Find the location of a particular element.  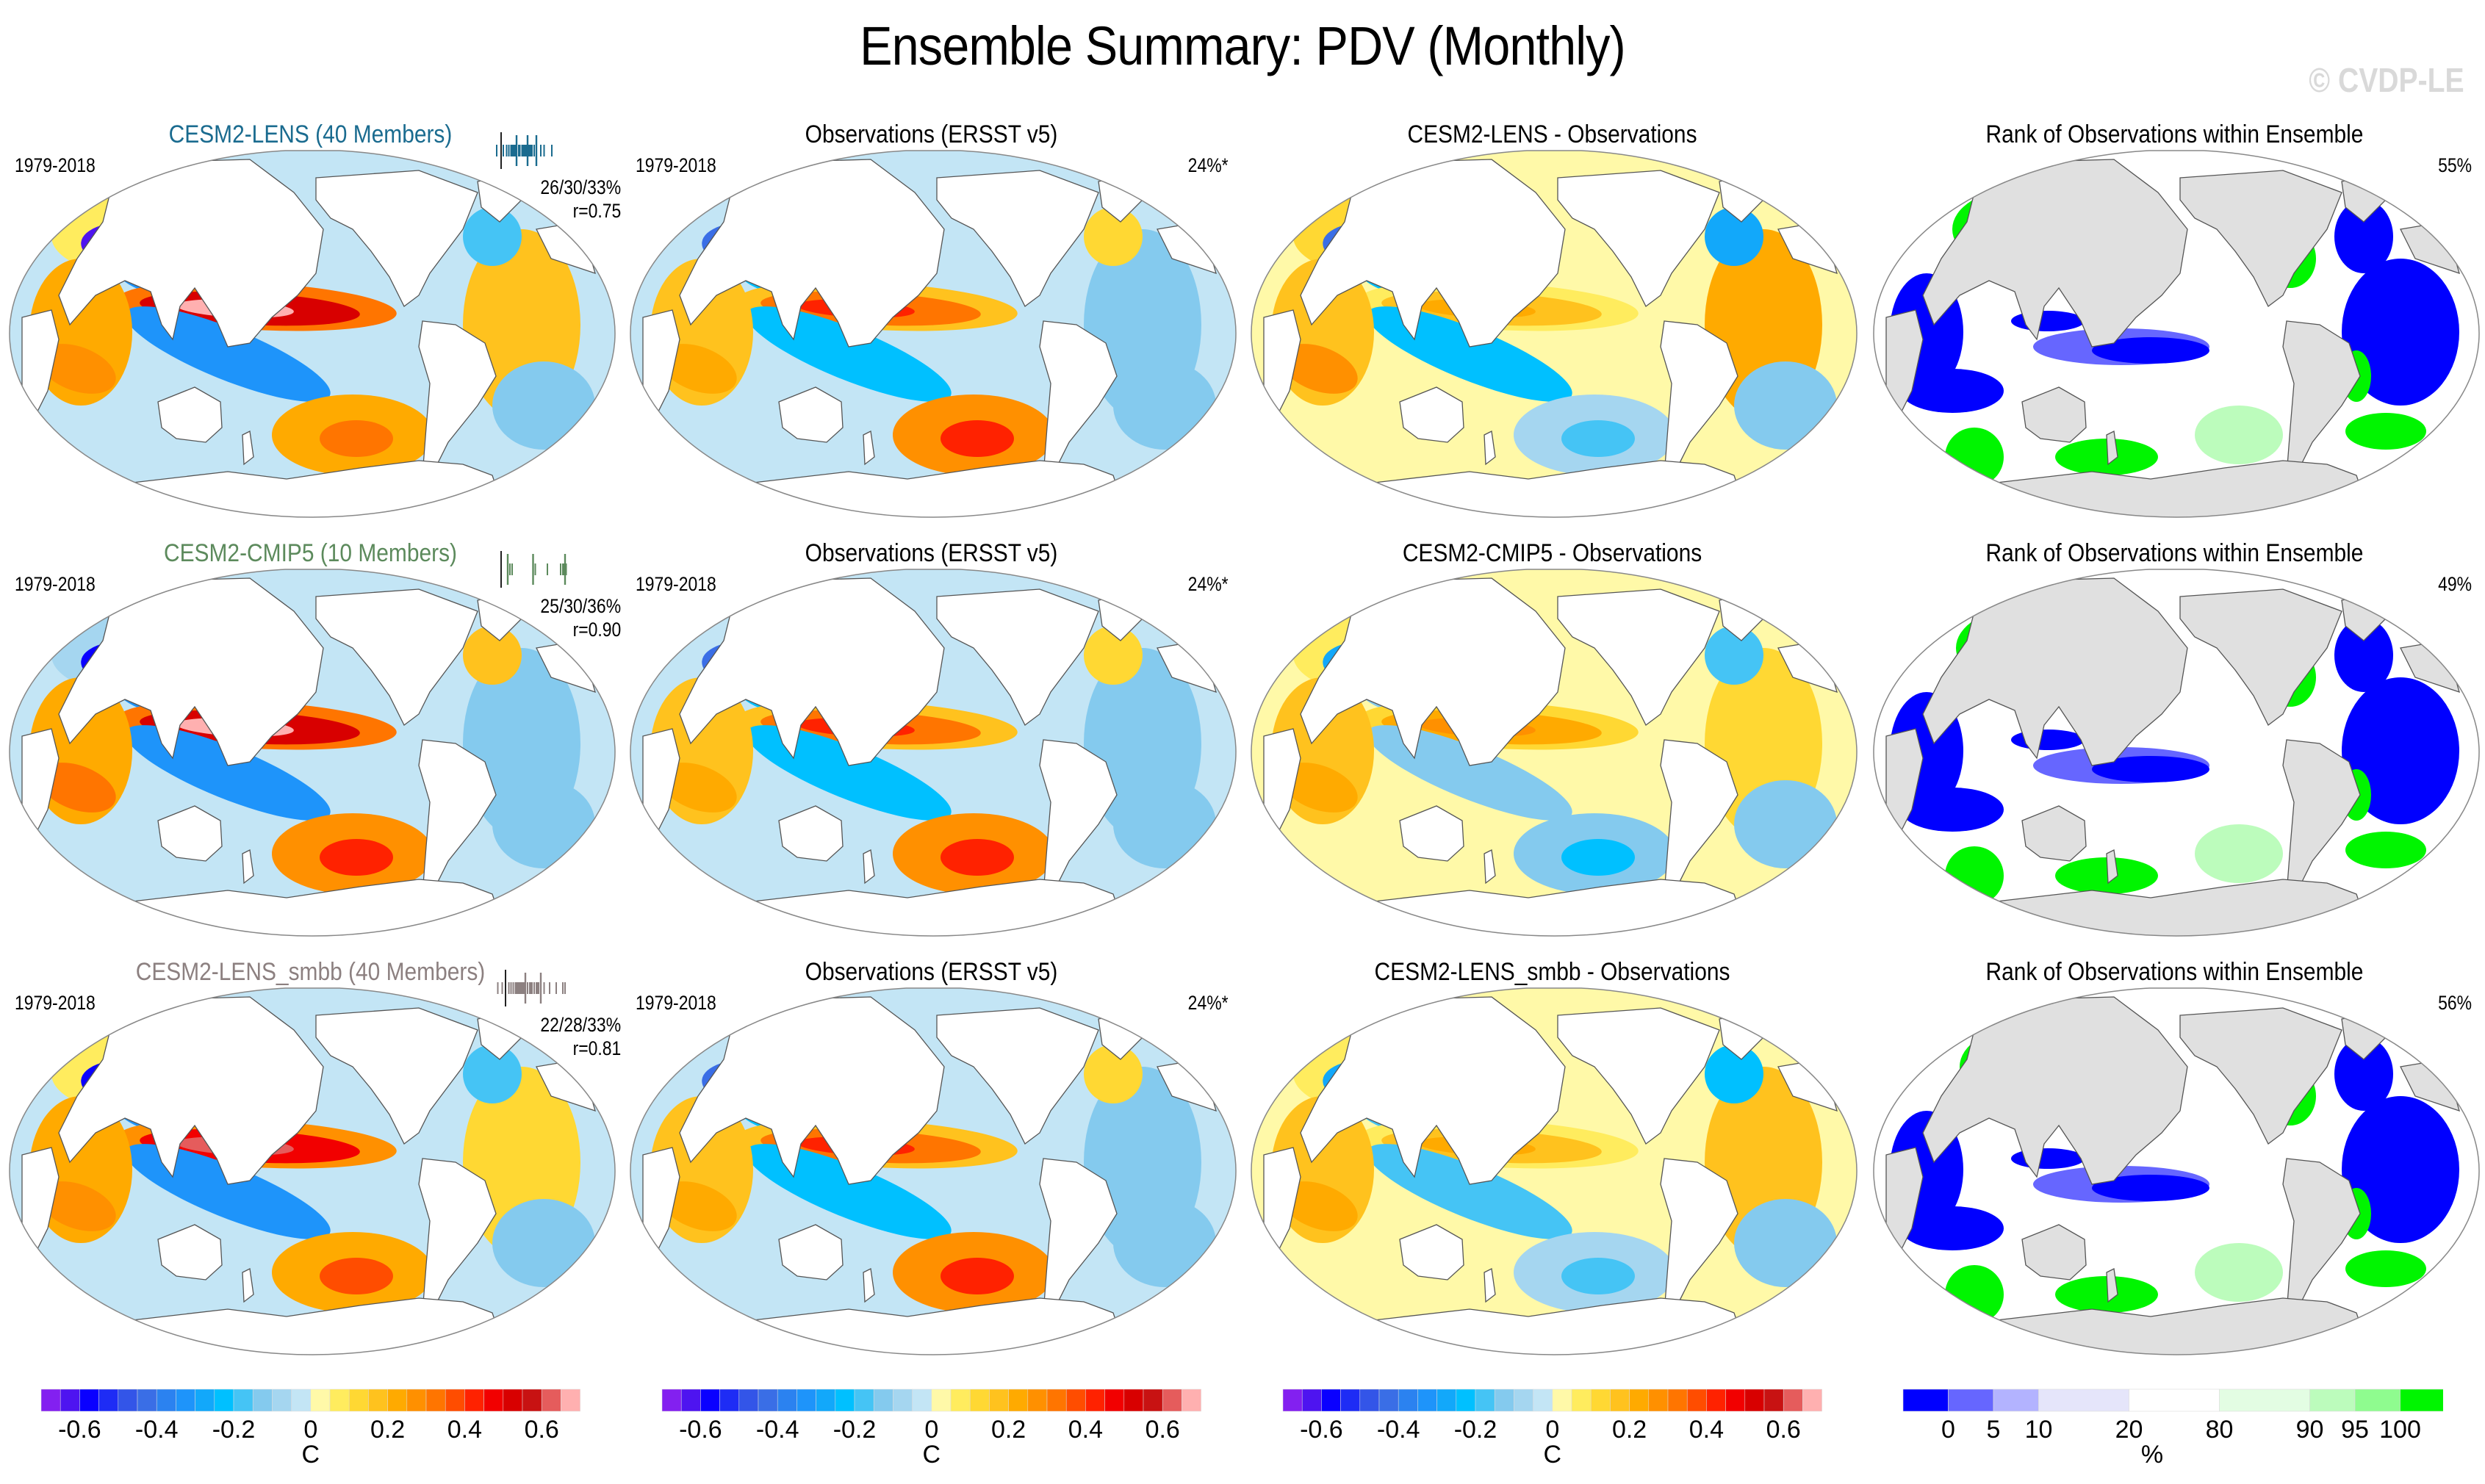

pattern-stats: 26/30/33% is located at coordinates (580, 187).